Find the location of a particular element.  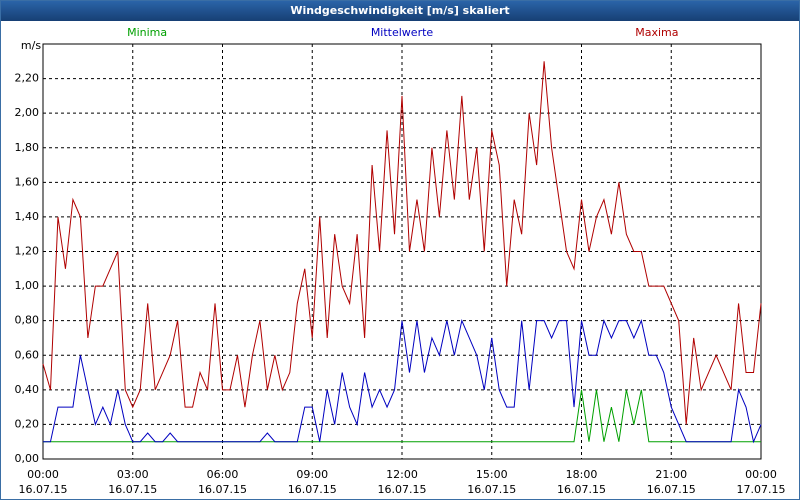

legend-label: Maxima is located at coordinates (656, 32).